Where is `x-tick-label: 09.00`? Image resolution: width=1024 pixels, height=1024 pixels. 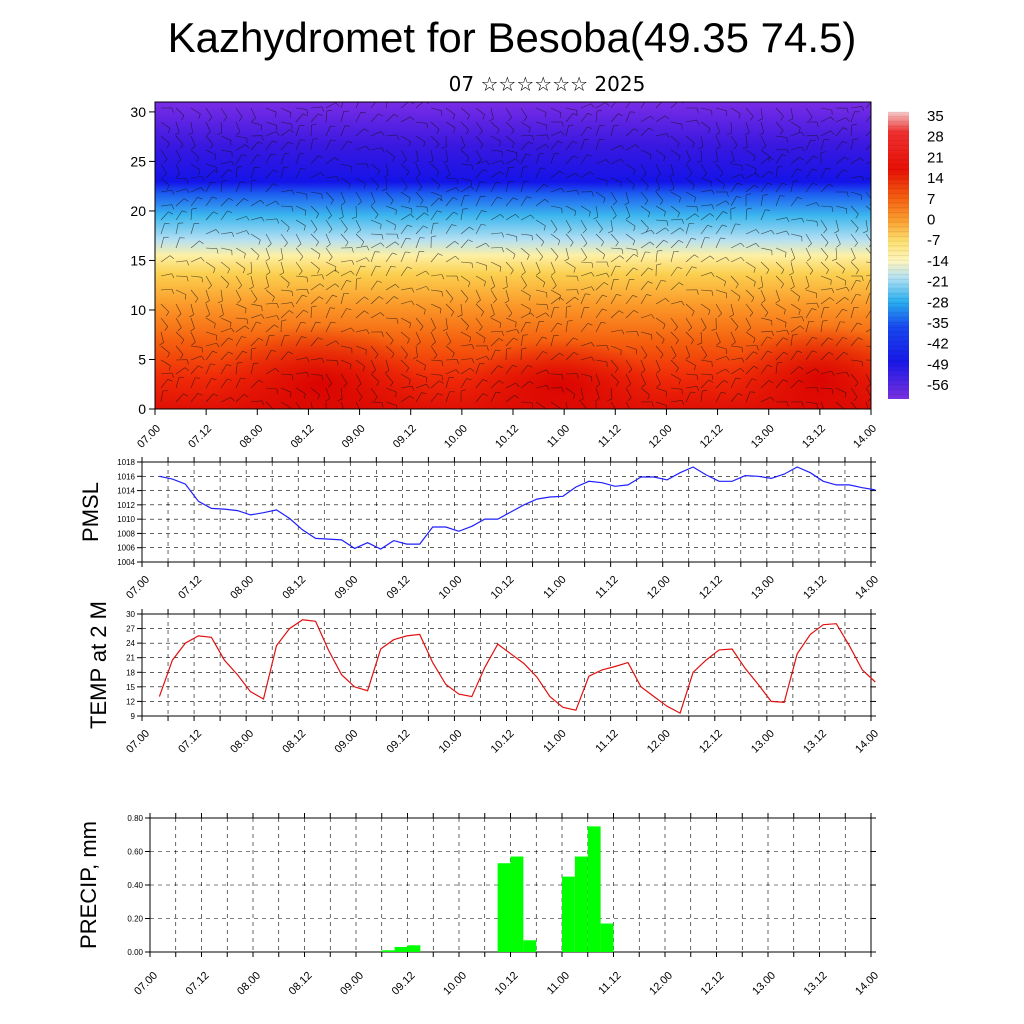 x-tick-label: 09.00 is located at coordinates (354, 437).